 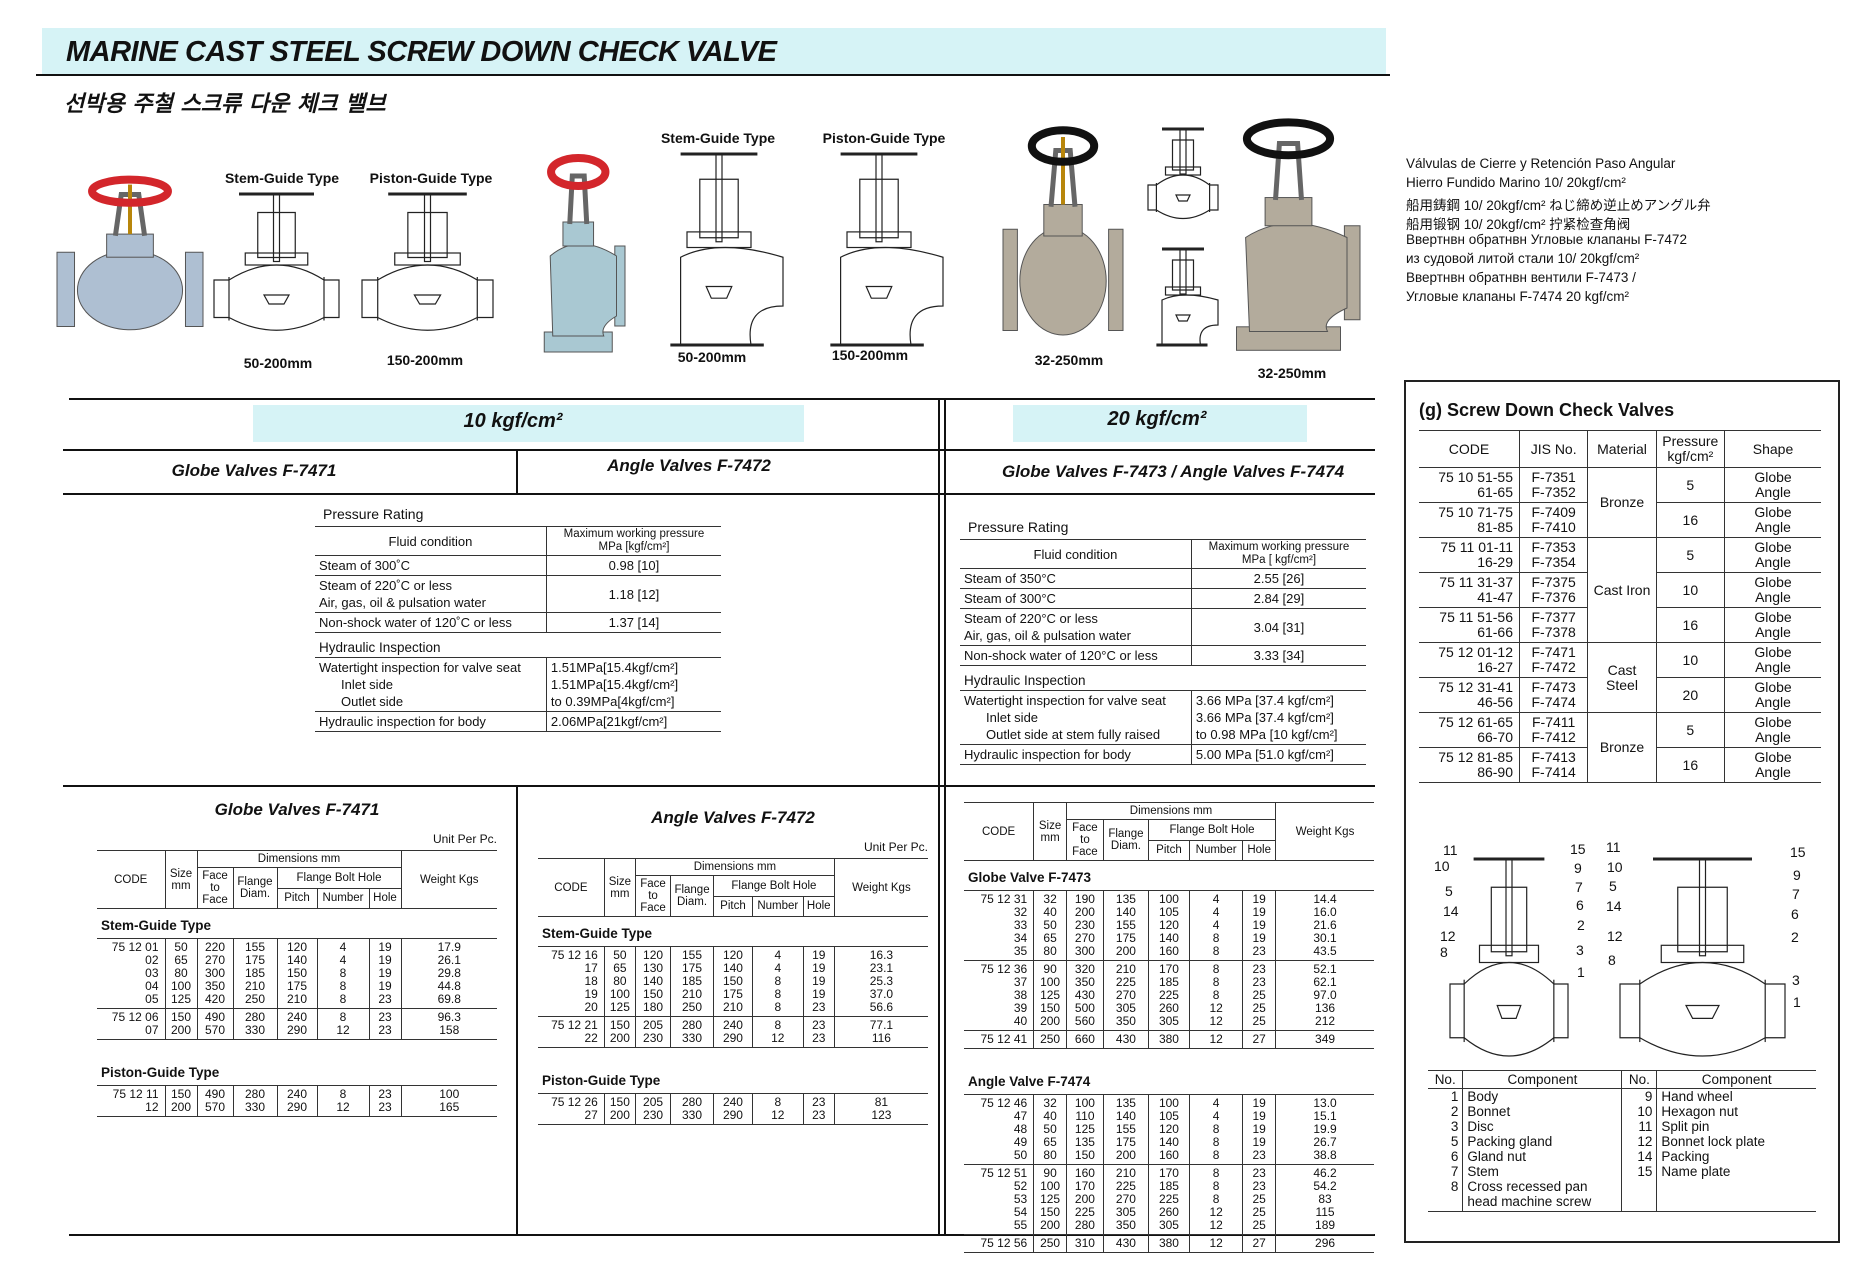 I want to click on unit-note: Unit Per Pc., so click(x=464, y=839).